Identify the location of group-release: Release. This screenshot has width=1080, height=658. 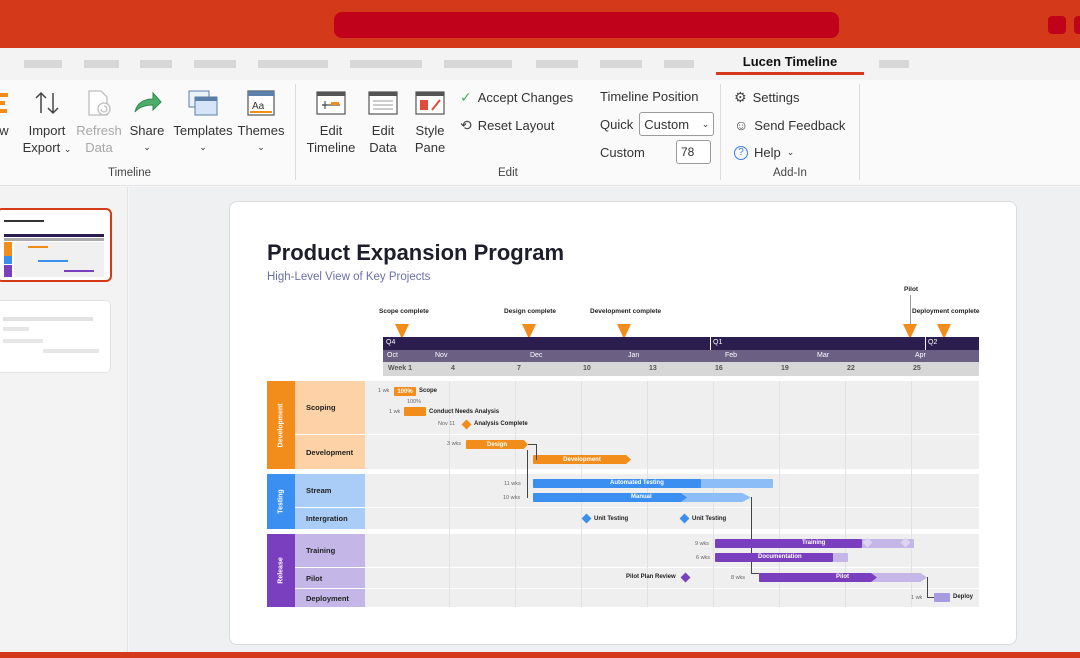
(281, 570).